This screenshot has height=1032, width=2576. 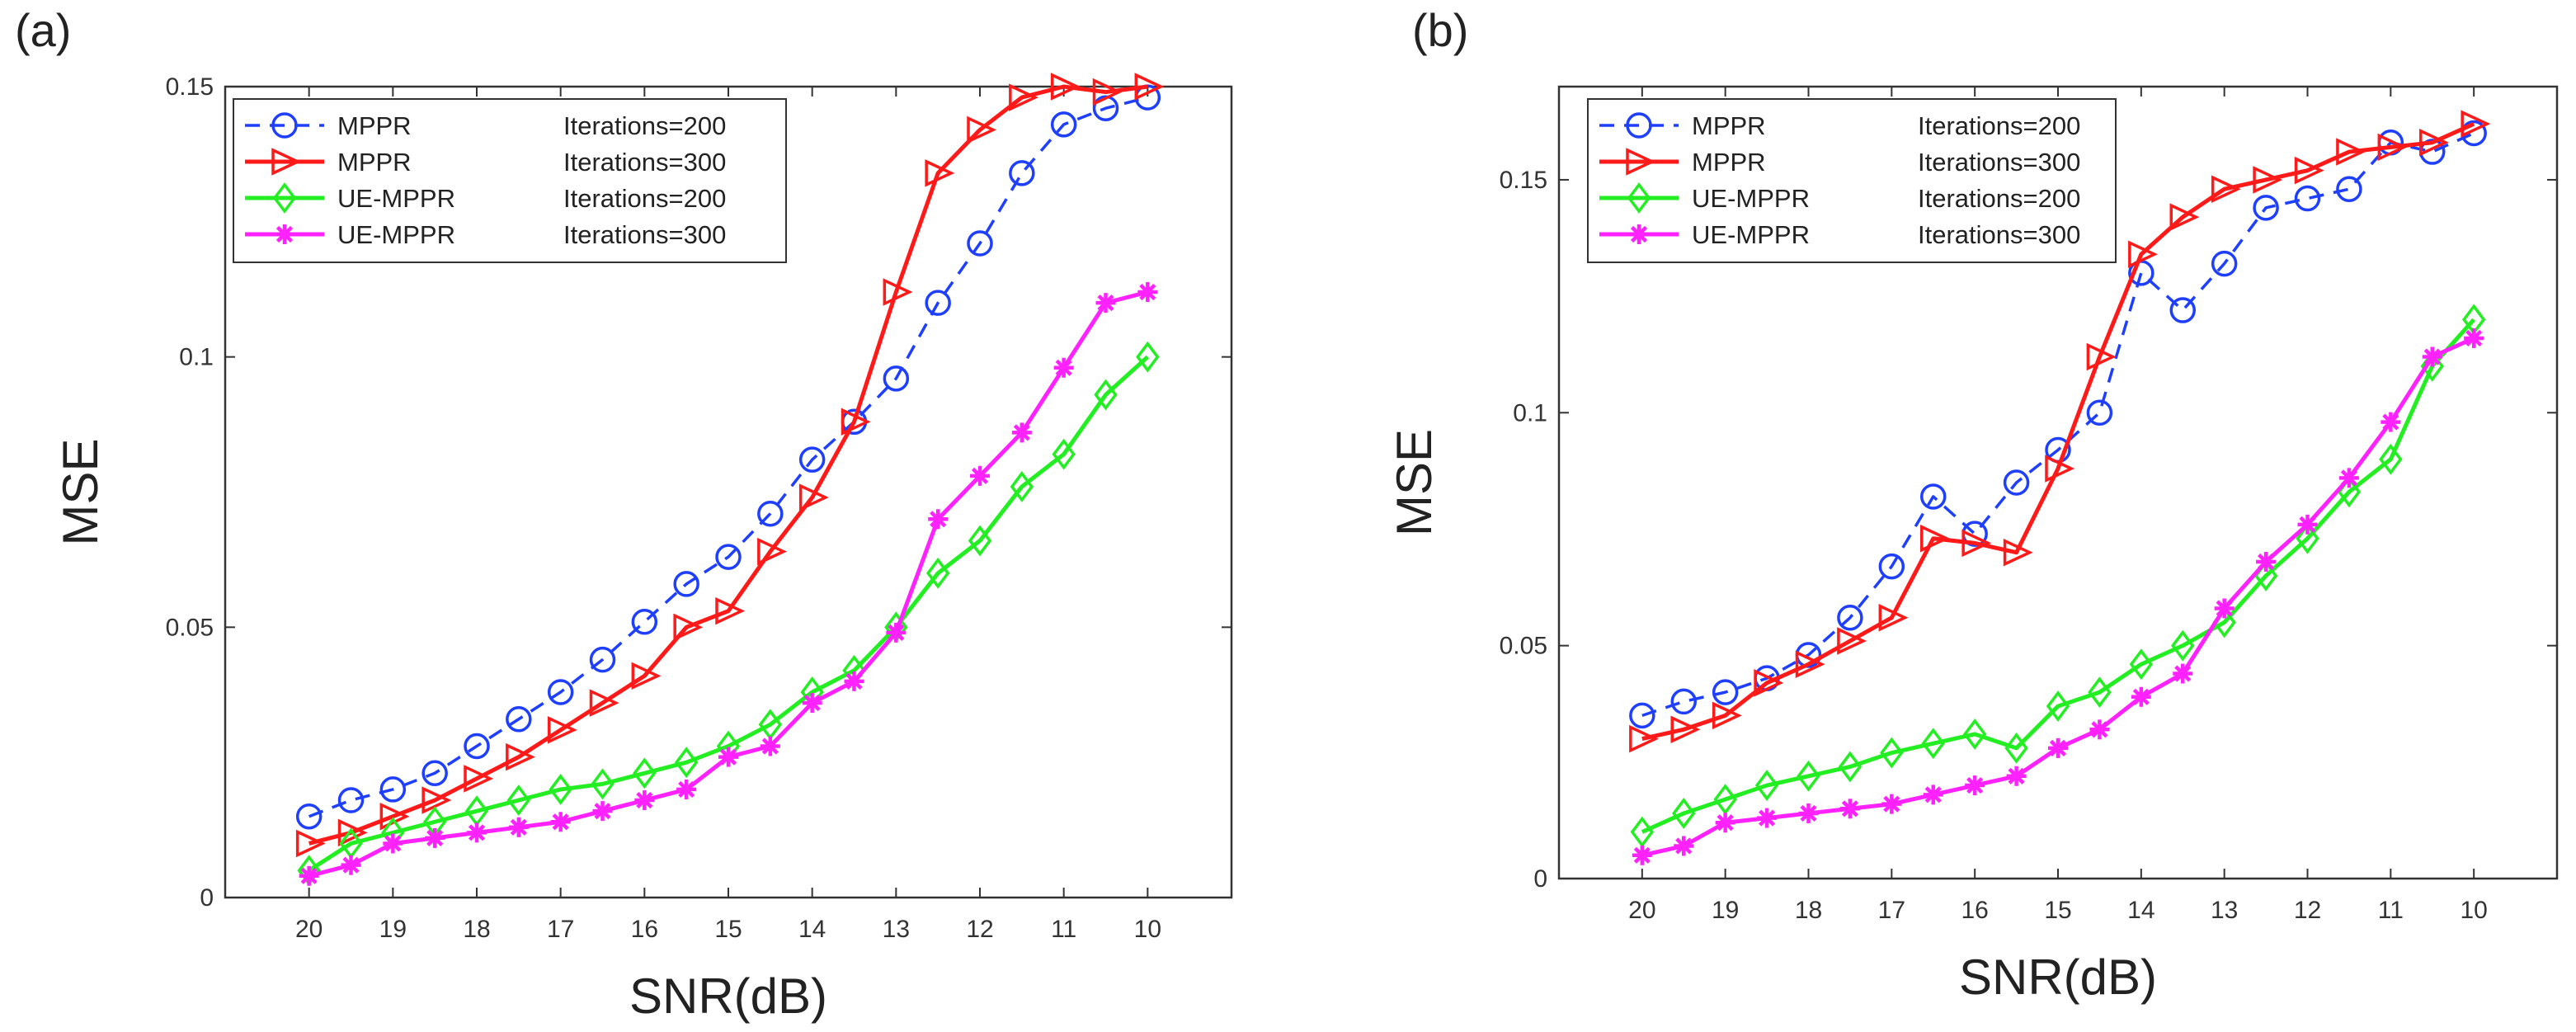 I want to click on x-tick-label: 15, so click(x=2057, y=910).